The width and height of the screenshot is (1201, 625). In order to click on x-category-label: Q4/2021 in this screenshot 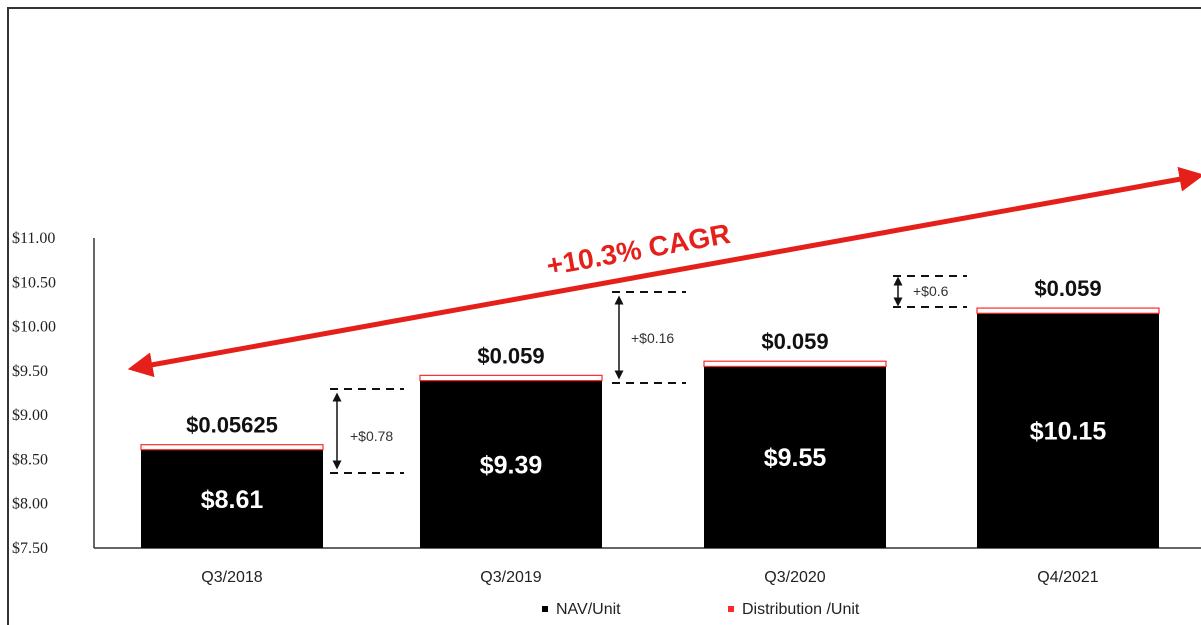, I will do `click(1067, 577)`.